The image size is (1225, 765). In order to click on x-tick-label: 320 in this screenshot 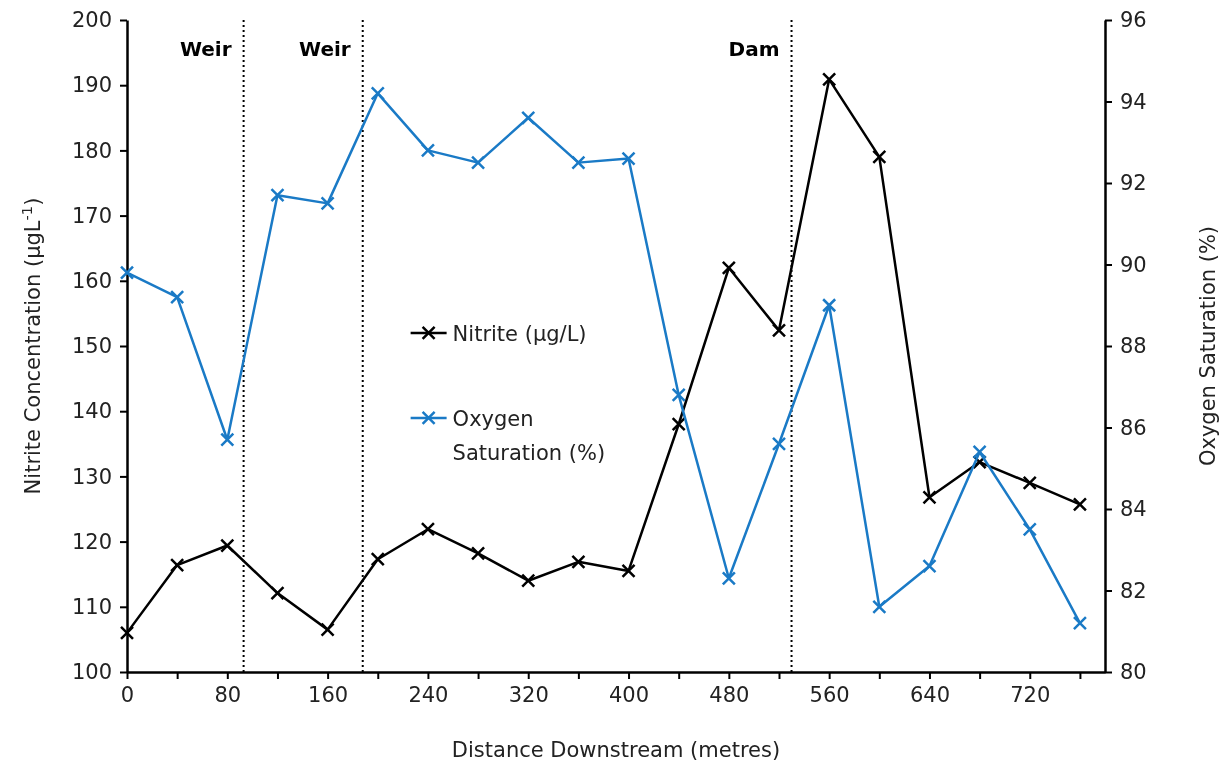, I will do `click(528, 694)`.